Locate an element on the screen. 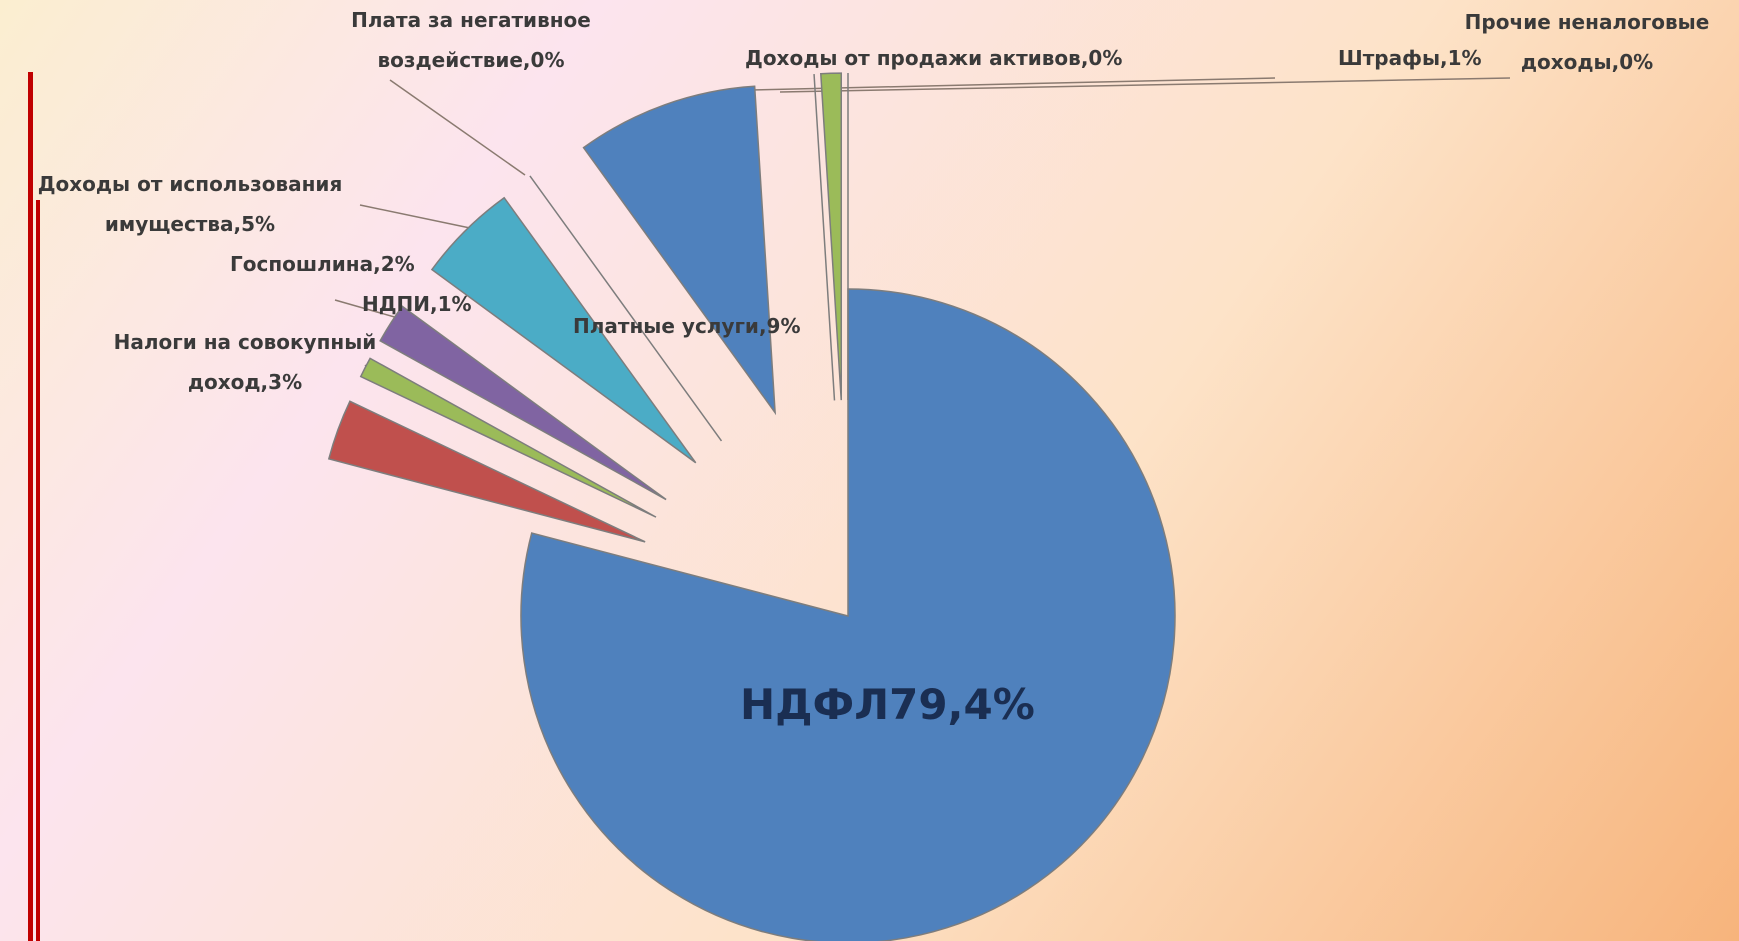  data-label: Доходы от продажи активов,0% is located at coordinates (934, 58).